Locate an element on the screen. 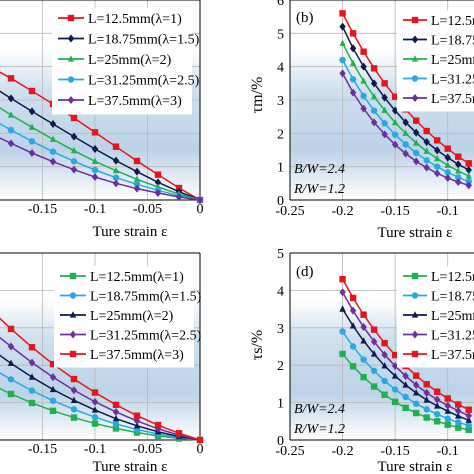 The width and height of the screenshot is (474, 474). x-axis-label: Ture strain ε is located at coordinates (130, 466).